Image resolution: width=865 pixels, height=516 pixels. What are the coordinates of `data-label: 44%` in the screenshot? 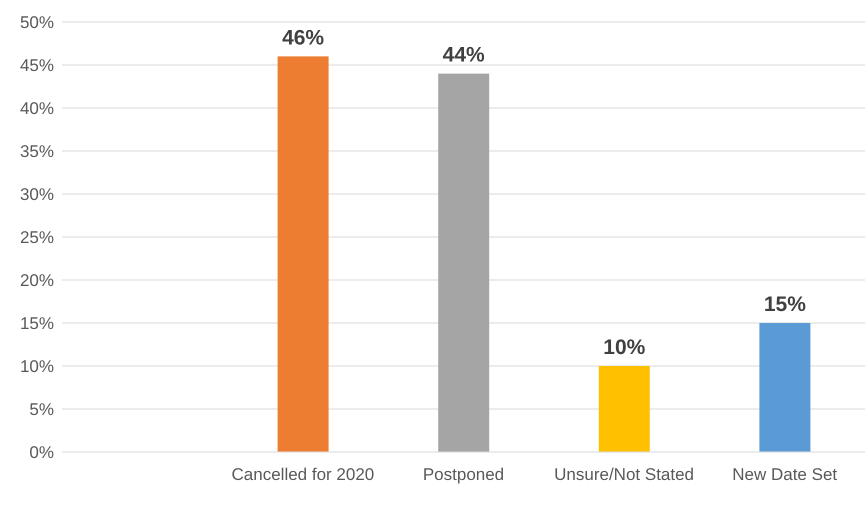 It's located at (464, 55).